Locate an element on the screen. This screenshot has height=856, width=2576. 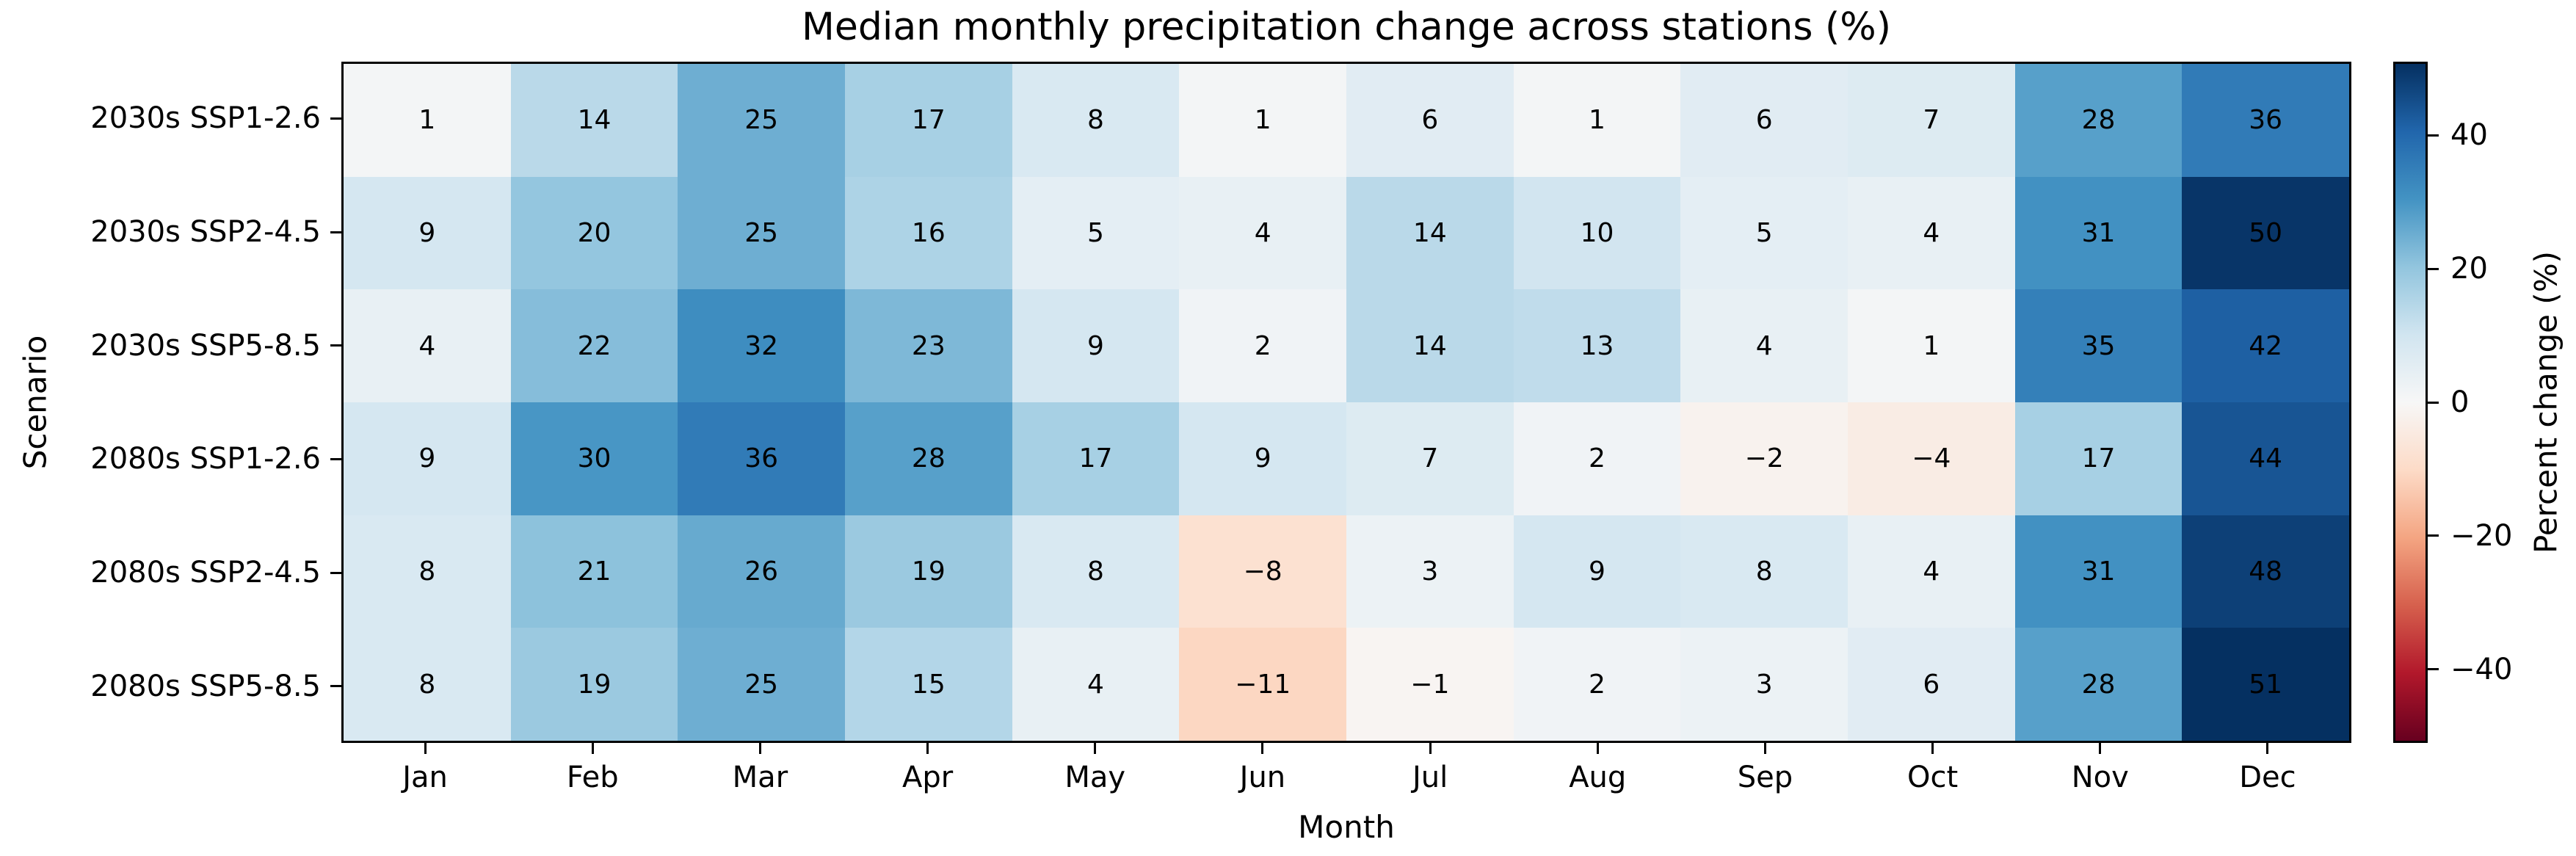
heatmap-cell: 26 is located at coordinates (762, 571).